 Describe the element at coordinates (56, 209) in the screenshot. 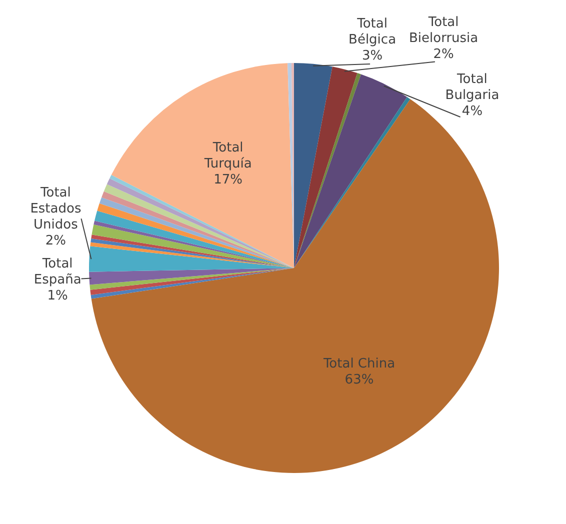

I see `slice-label: Total Estados Unidos` at that location.